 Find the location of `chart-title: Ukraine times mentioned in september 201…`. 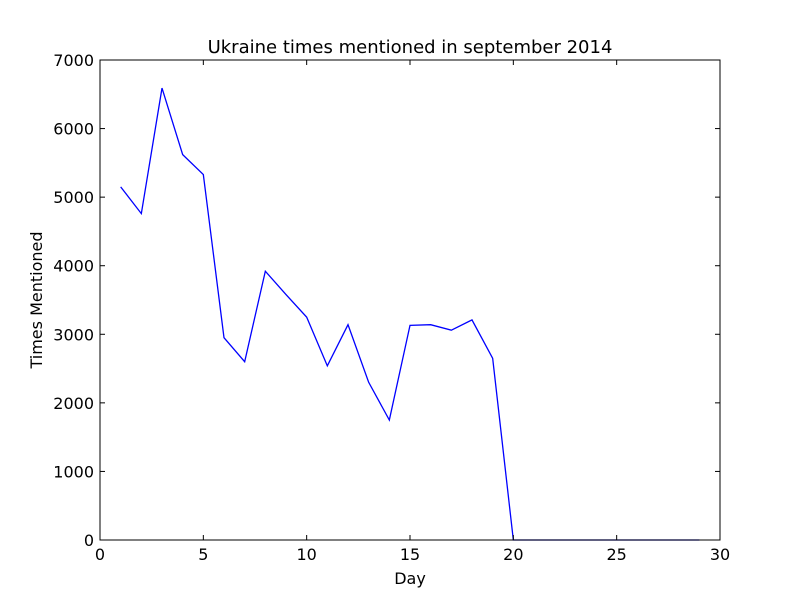

chart-title: Ukraine times mentioned in september 201… is located at coordinates (410, 47).